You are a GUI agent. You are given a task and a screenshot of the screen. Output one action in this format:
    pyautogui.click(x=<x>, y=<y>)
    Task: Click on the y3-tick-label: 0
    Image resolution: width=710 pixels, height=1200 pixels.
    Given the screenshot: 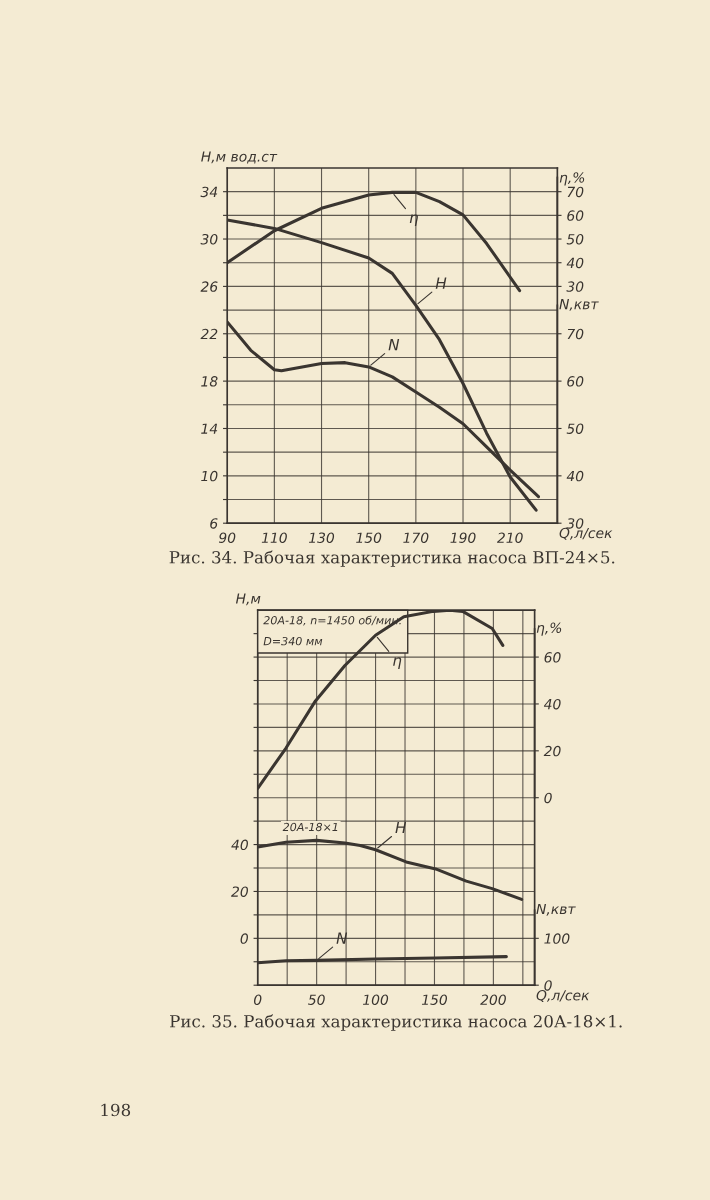 What is the action you would take?
    pyautogui.click(x=548, y=985)
    